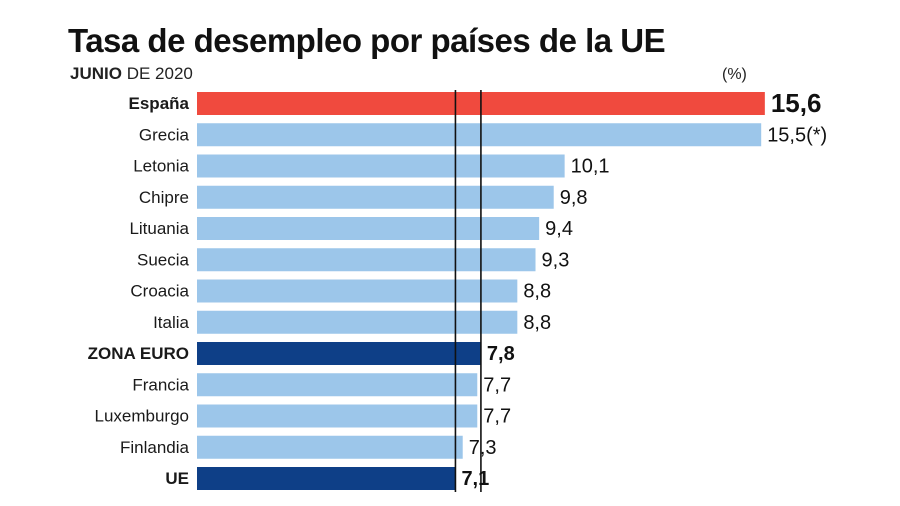  I want to click on category-label: Grecia, so click(164, 134).